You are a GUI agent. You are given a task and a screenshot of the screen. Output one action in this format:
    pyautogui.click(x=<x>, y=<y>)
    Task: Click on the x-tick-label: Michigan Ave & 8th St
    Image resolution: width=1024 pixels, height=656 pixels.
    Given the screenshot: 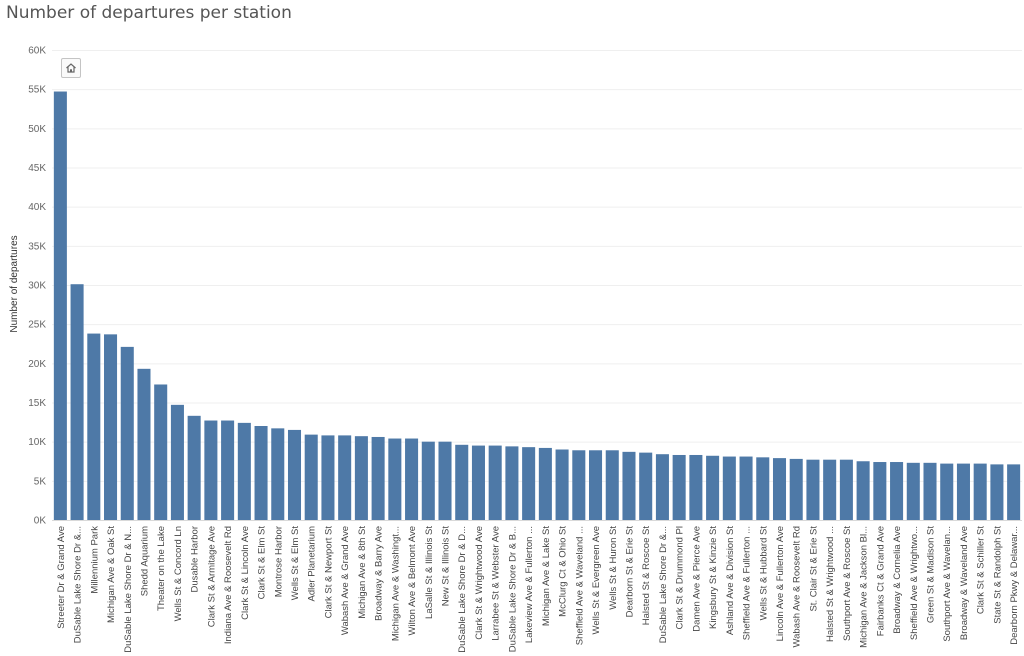 What is the action you would take?
    pyautogui.click(x=362, y=572)
    